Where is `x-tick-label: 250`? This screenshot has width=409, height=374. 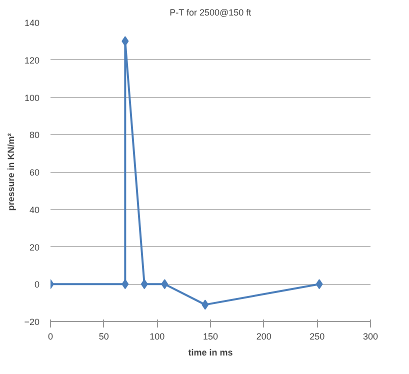
x-tick-label: 250 is located at coordinates (317, 337).